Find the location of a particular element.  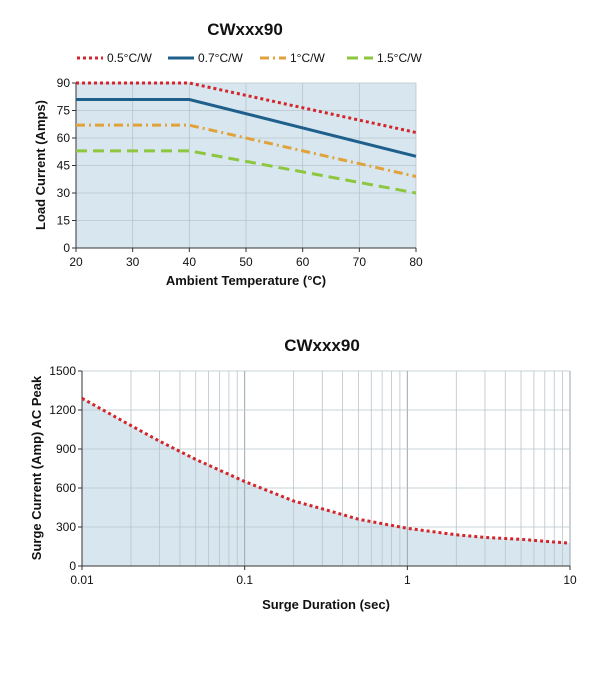

y-tick-label: 300 is located at coordinates (66, 527).